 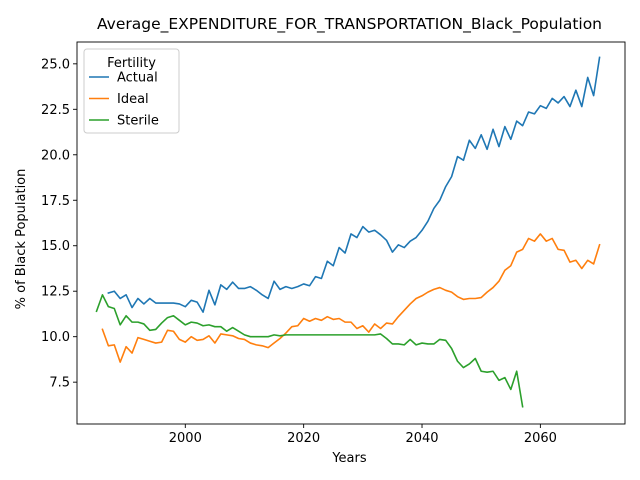 I want to click on legend-label-actual: Actual, so click(x=137, y=78).